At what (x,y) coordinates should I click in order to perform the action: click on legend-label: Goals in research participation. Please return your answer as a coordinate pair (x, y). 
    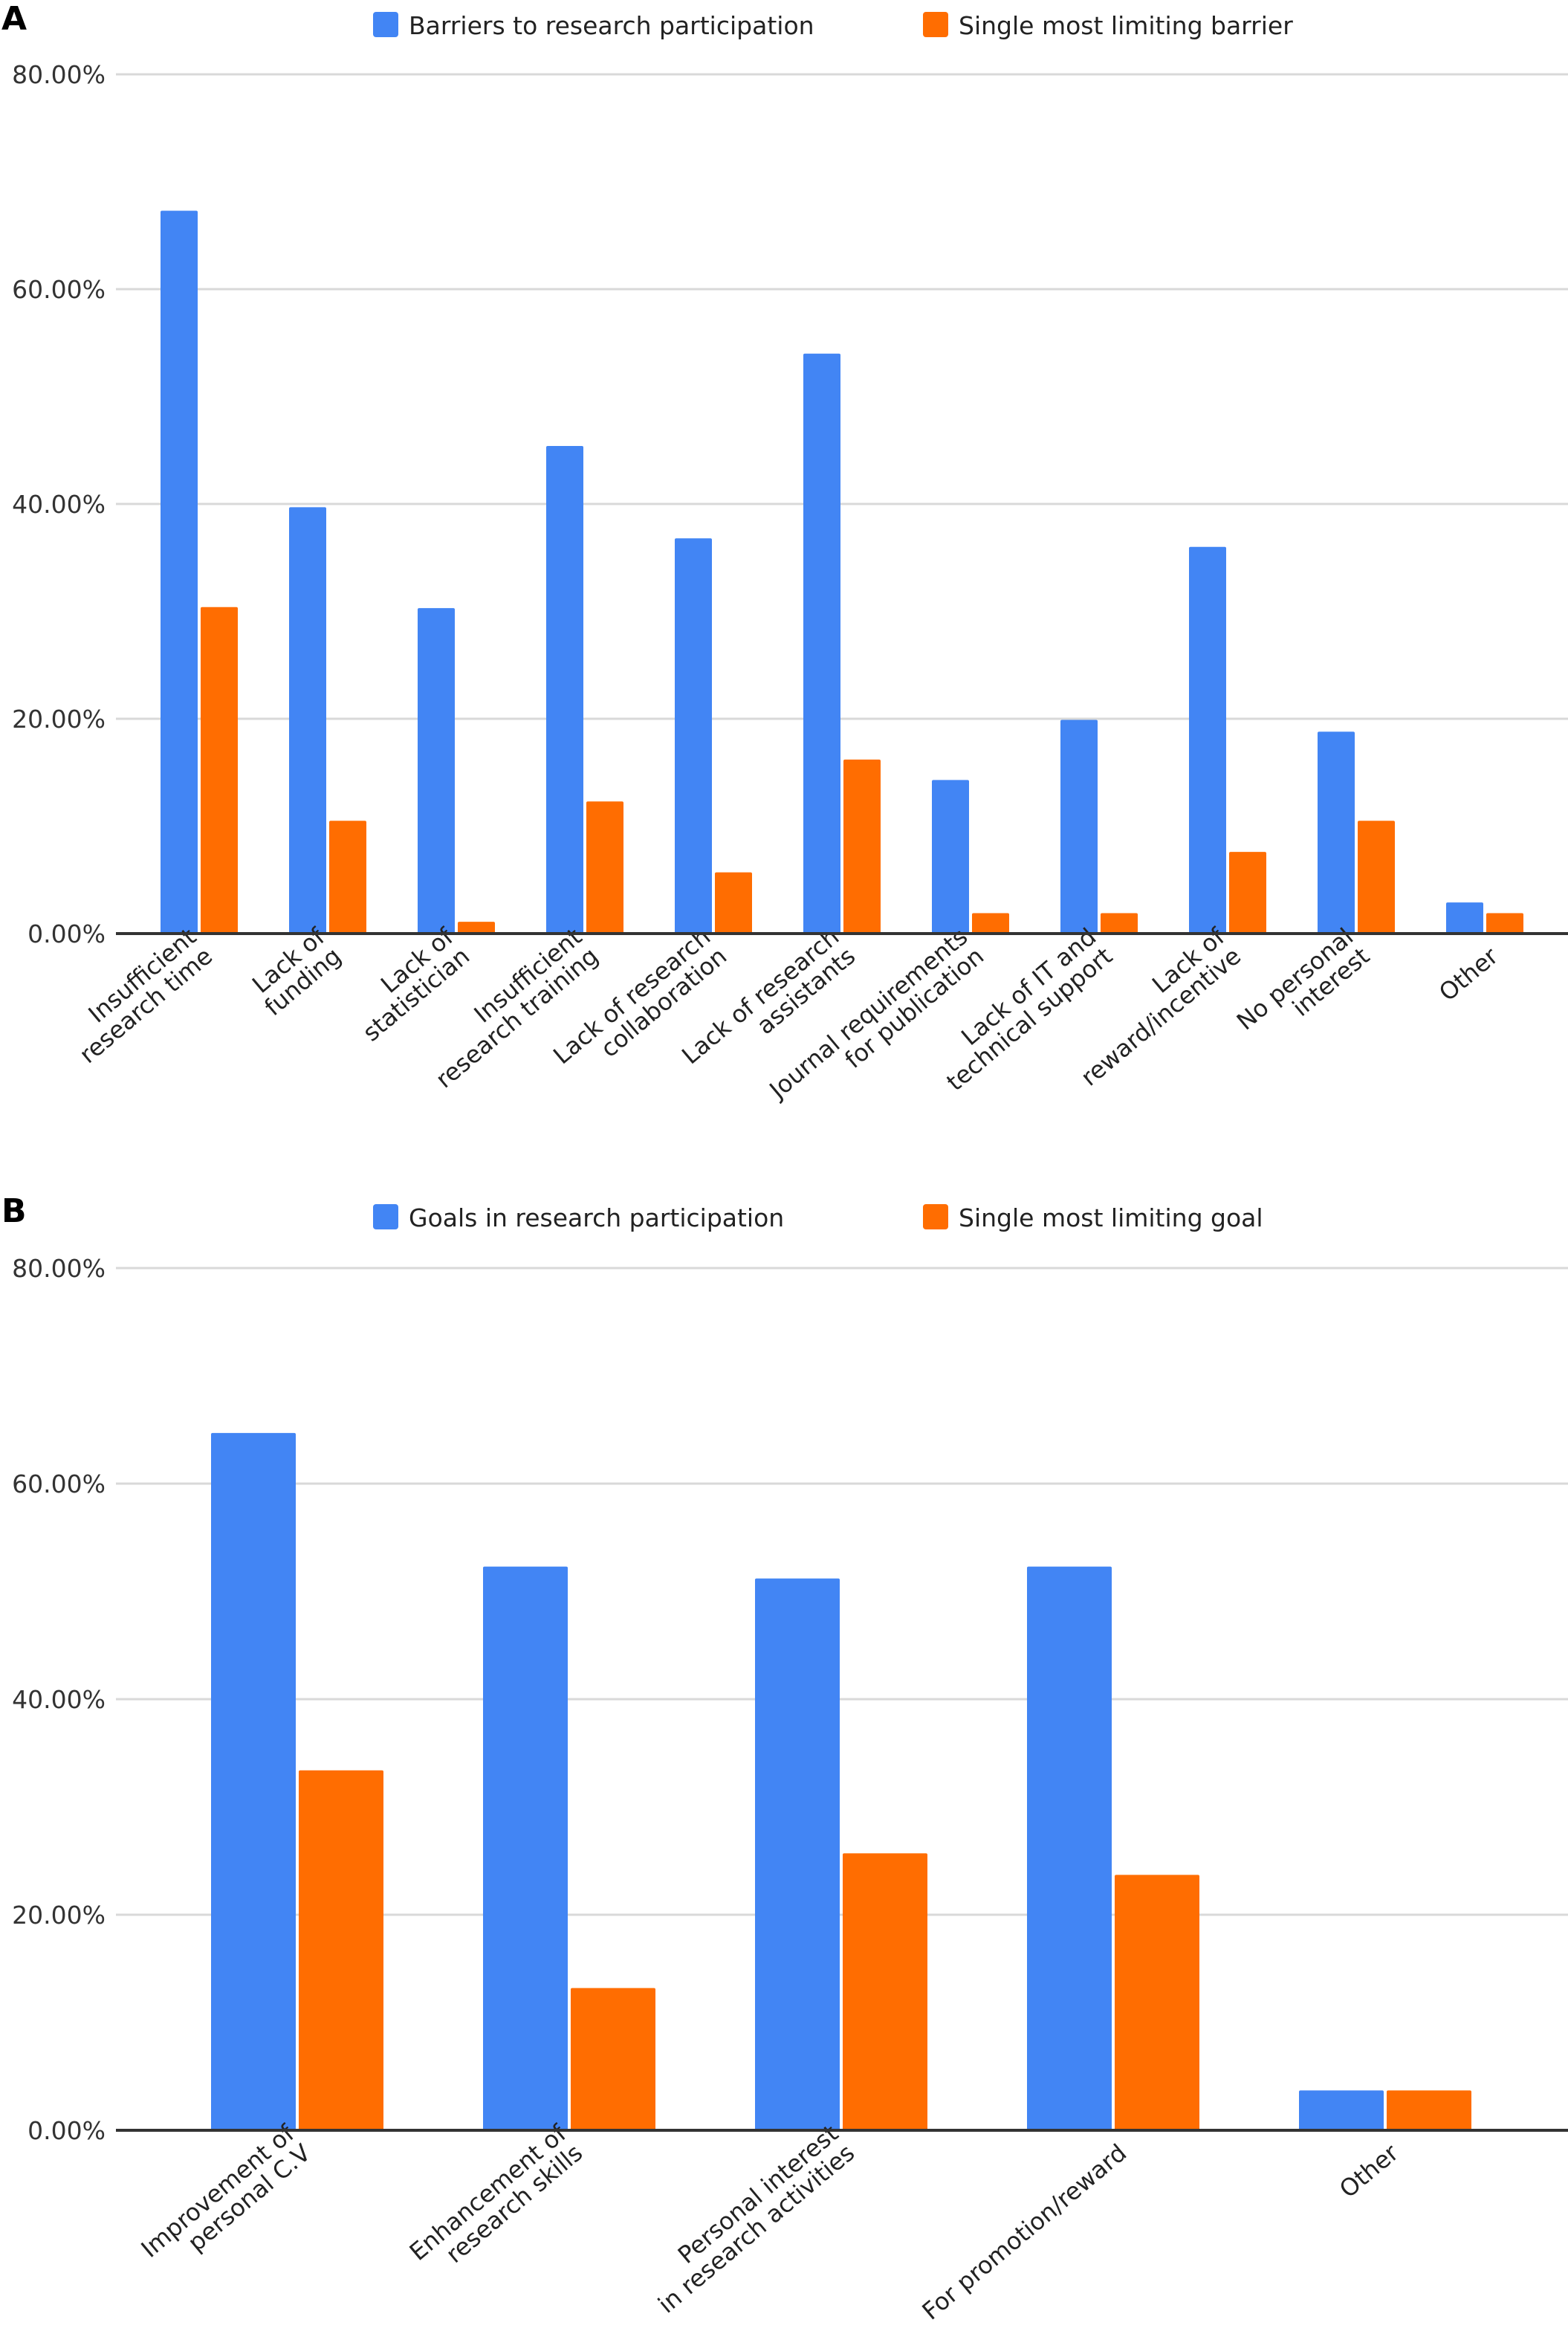
    Looking at the image, I should click on (596, 1218).